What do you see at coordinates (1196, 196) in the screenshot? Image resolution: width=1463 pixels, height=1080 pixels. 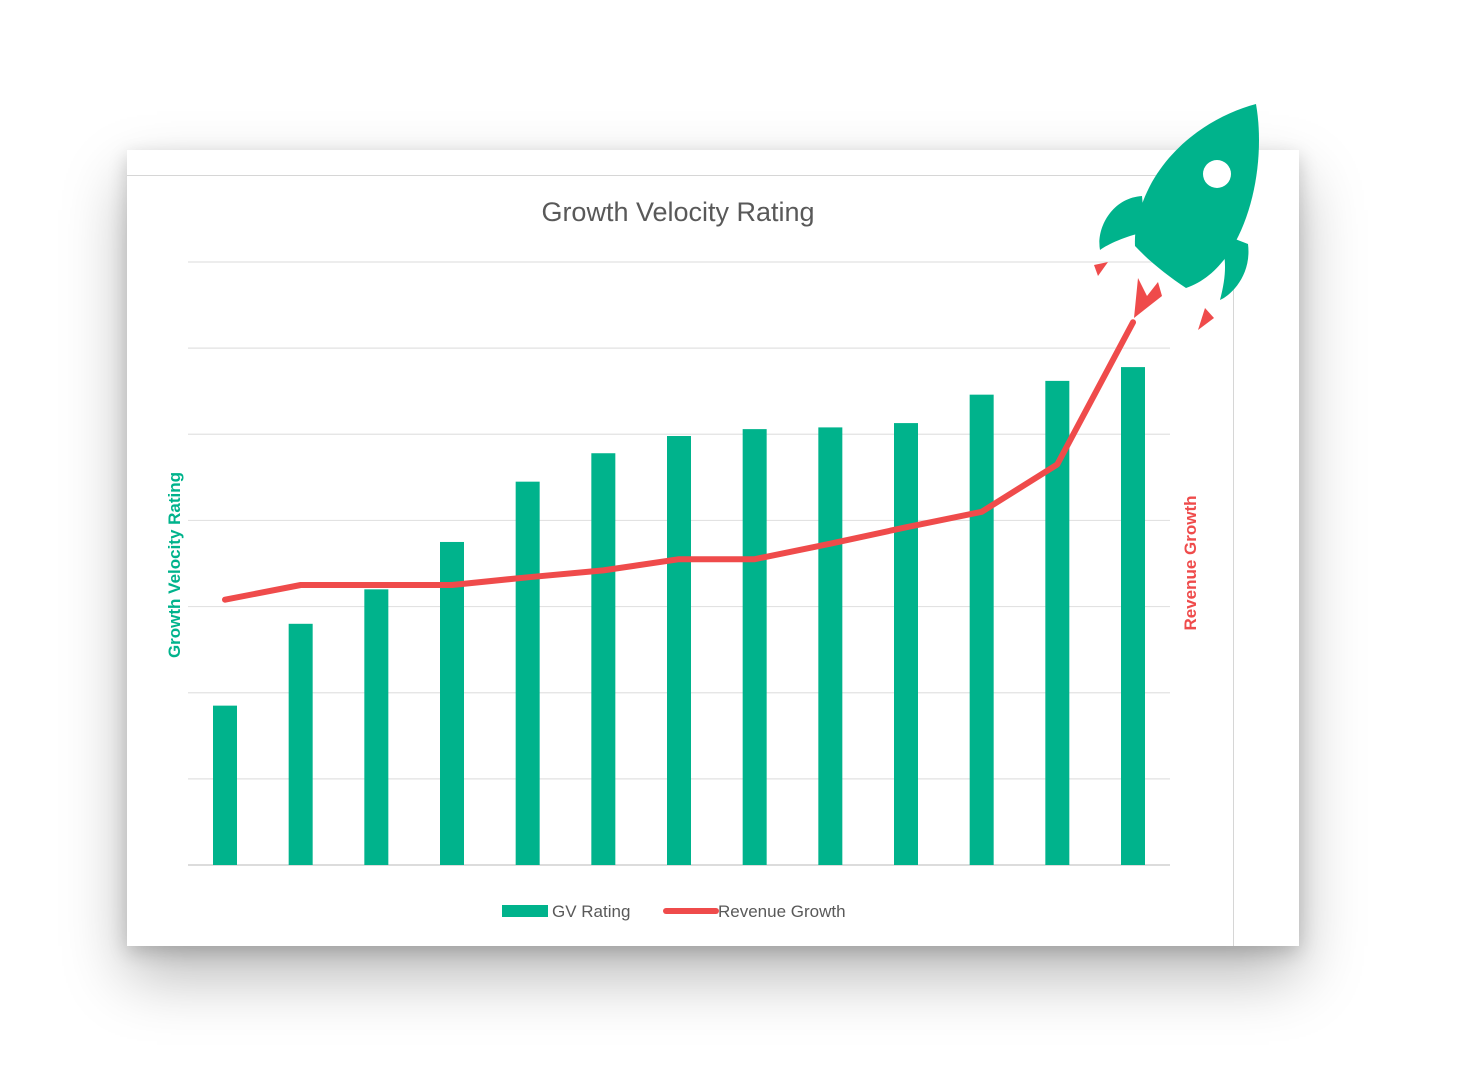 I see `rocket-body` at bounding box center [1196, 196].